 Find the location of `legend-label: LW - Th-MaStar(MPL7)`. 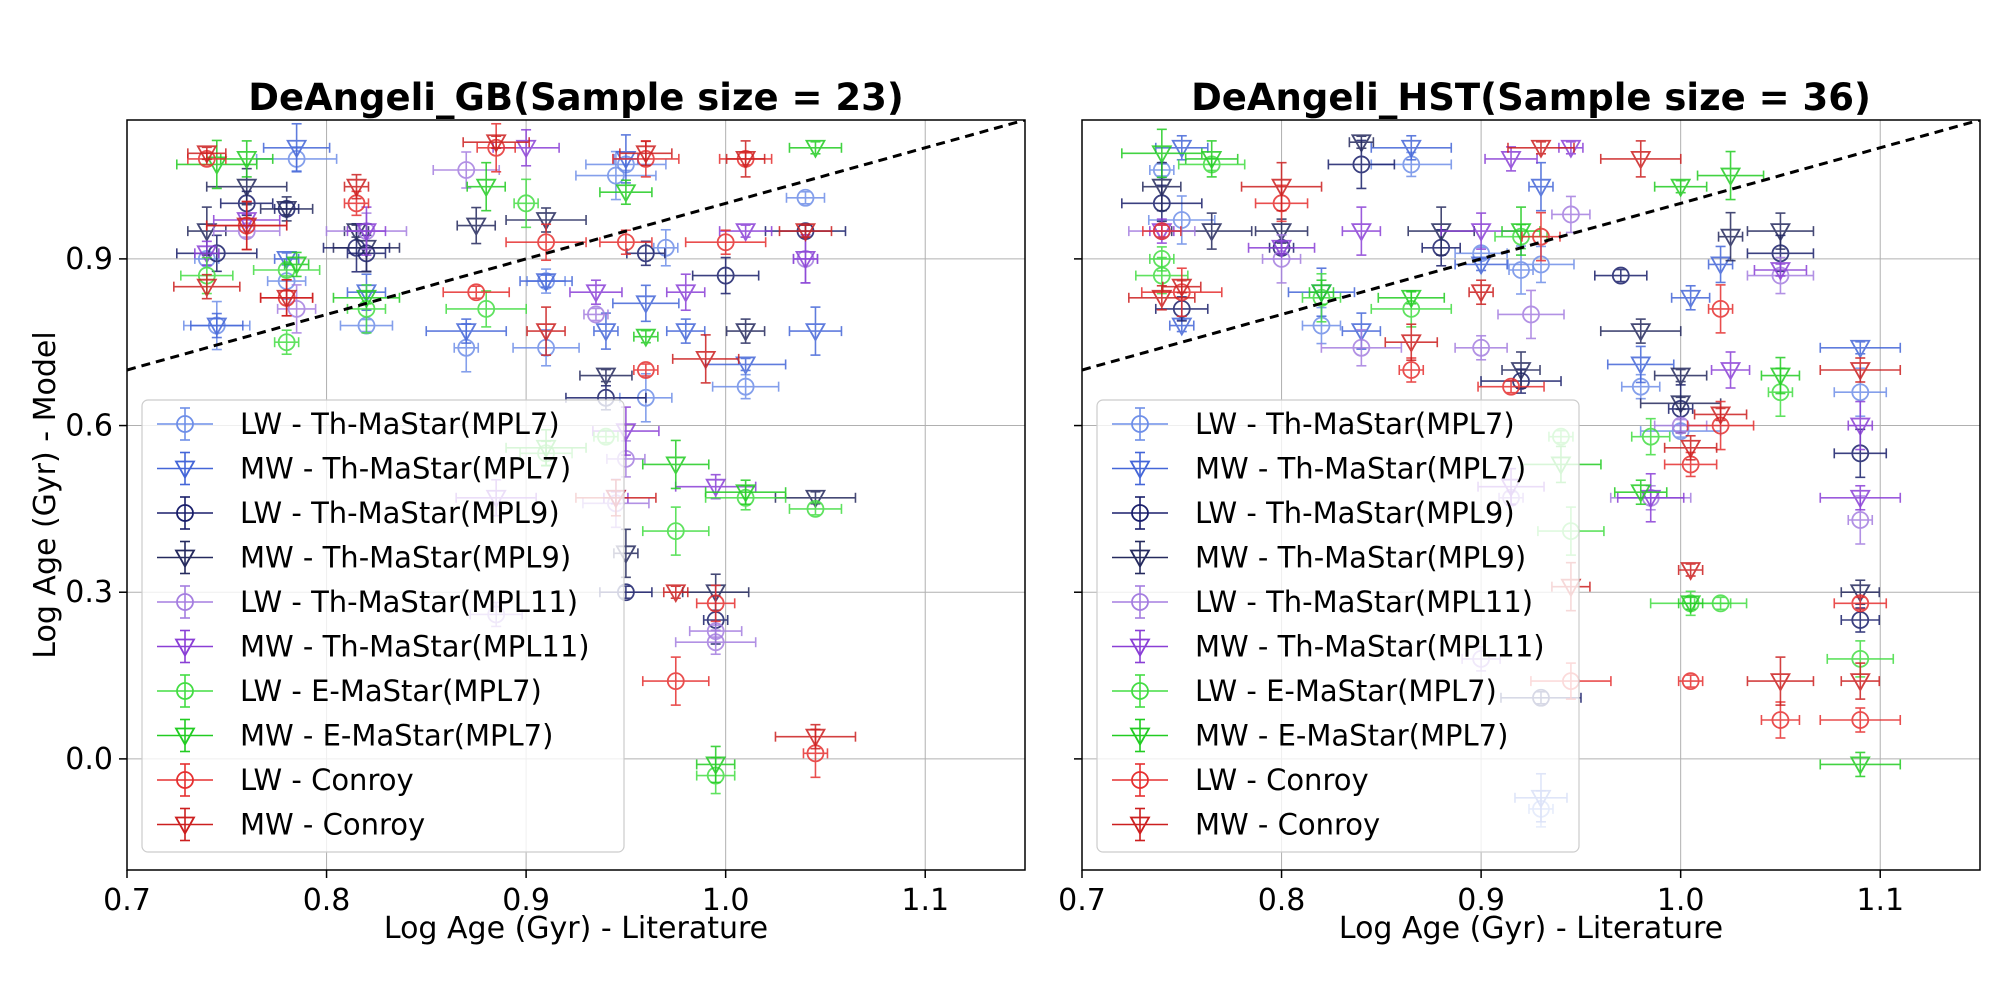

legend-label: LW - Th-MaStar(MPL7) is located at coordinates (1355, 424).